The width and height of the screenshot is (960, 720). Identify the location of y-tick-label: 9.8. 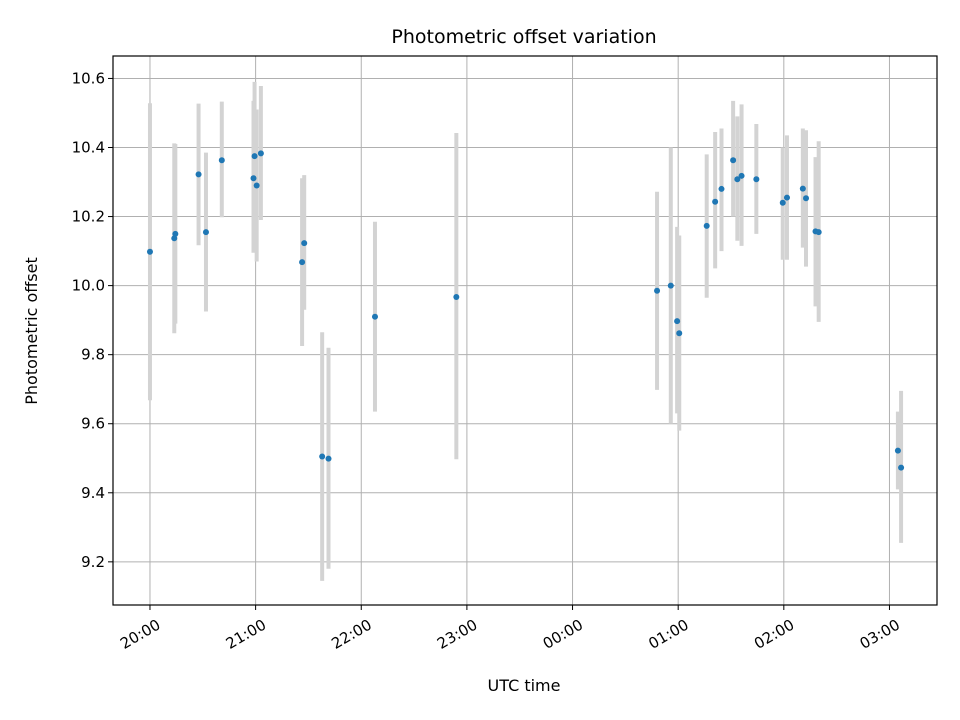
(93, 355).